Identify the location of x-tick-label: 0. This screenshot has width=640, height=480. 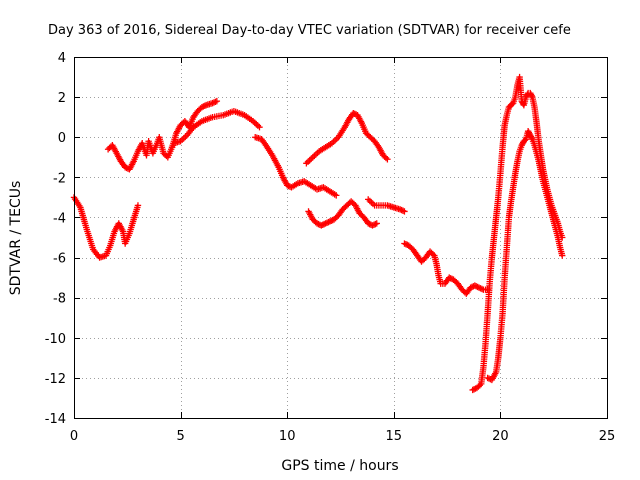
(74, 436).